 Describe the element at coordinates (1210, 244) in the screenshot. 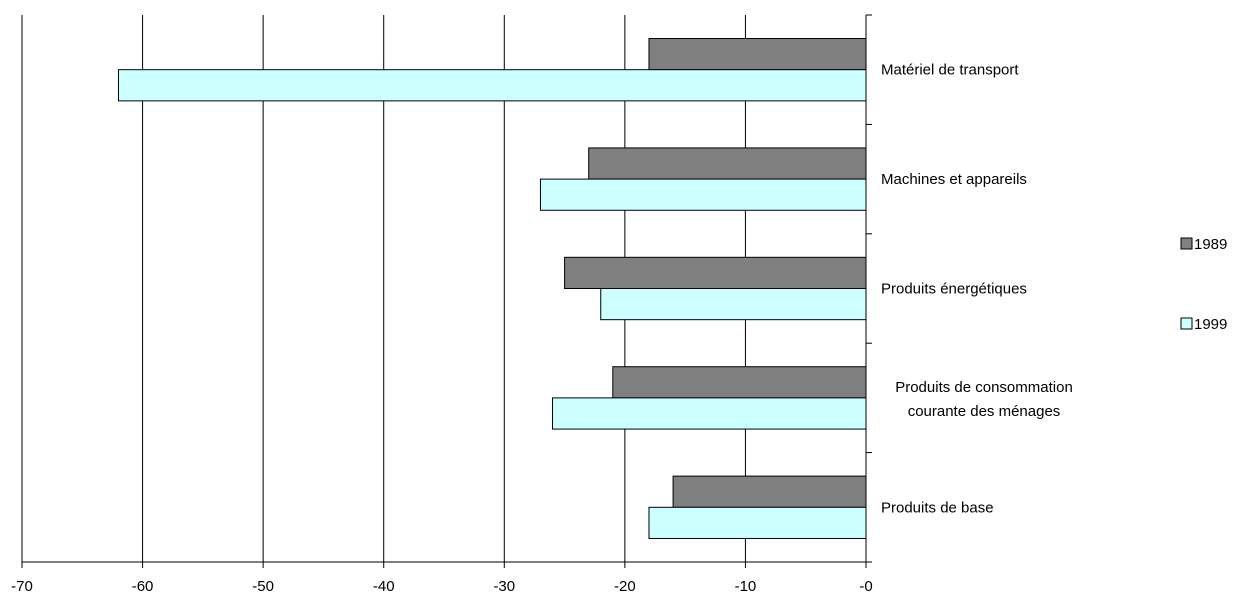

I see `legend-label: 1989` at that location.